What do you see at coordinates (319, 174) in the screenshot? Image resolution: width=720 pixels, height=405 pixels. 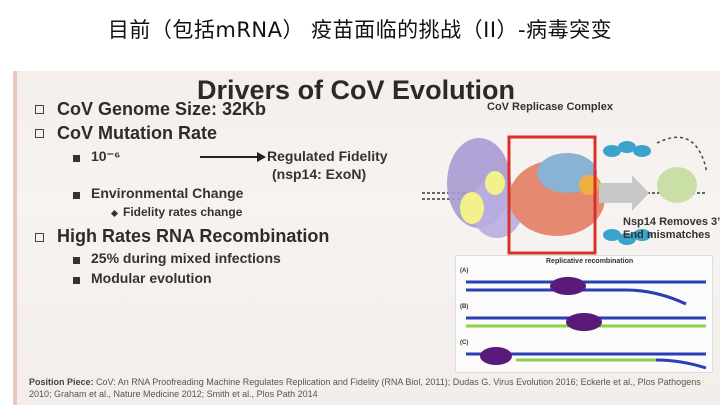 I see `nsp14-text: (nsp14: ExoN)` at bounding box center [319, 174].